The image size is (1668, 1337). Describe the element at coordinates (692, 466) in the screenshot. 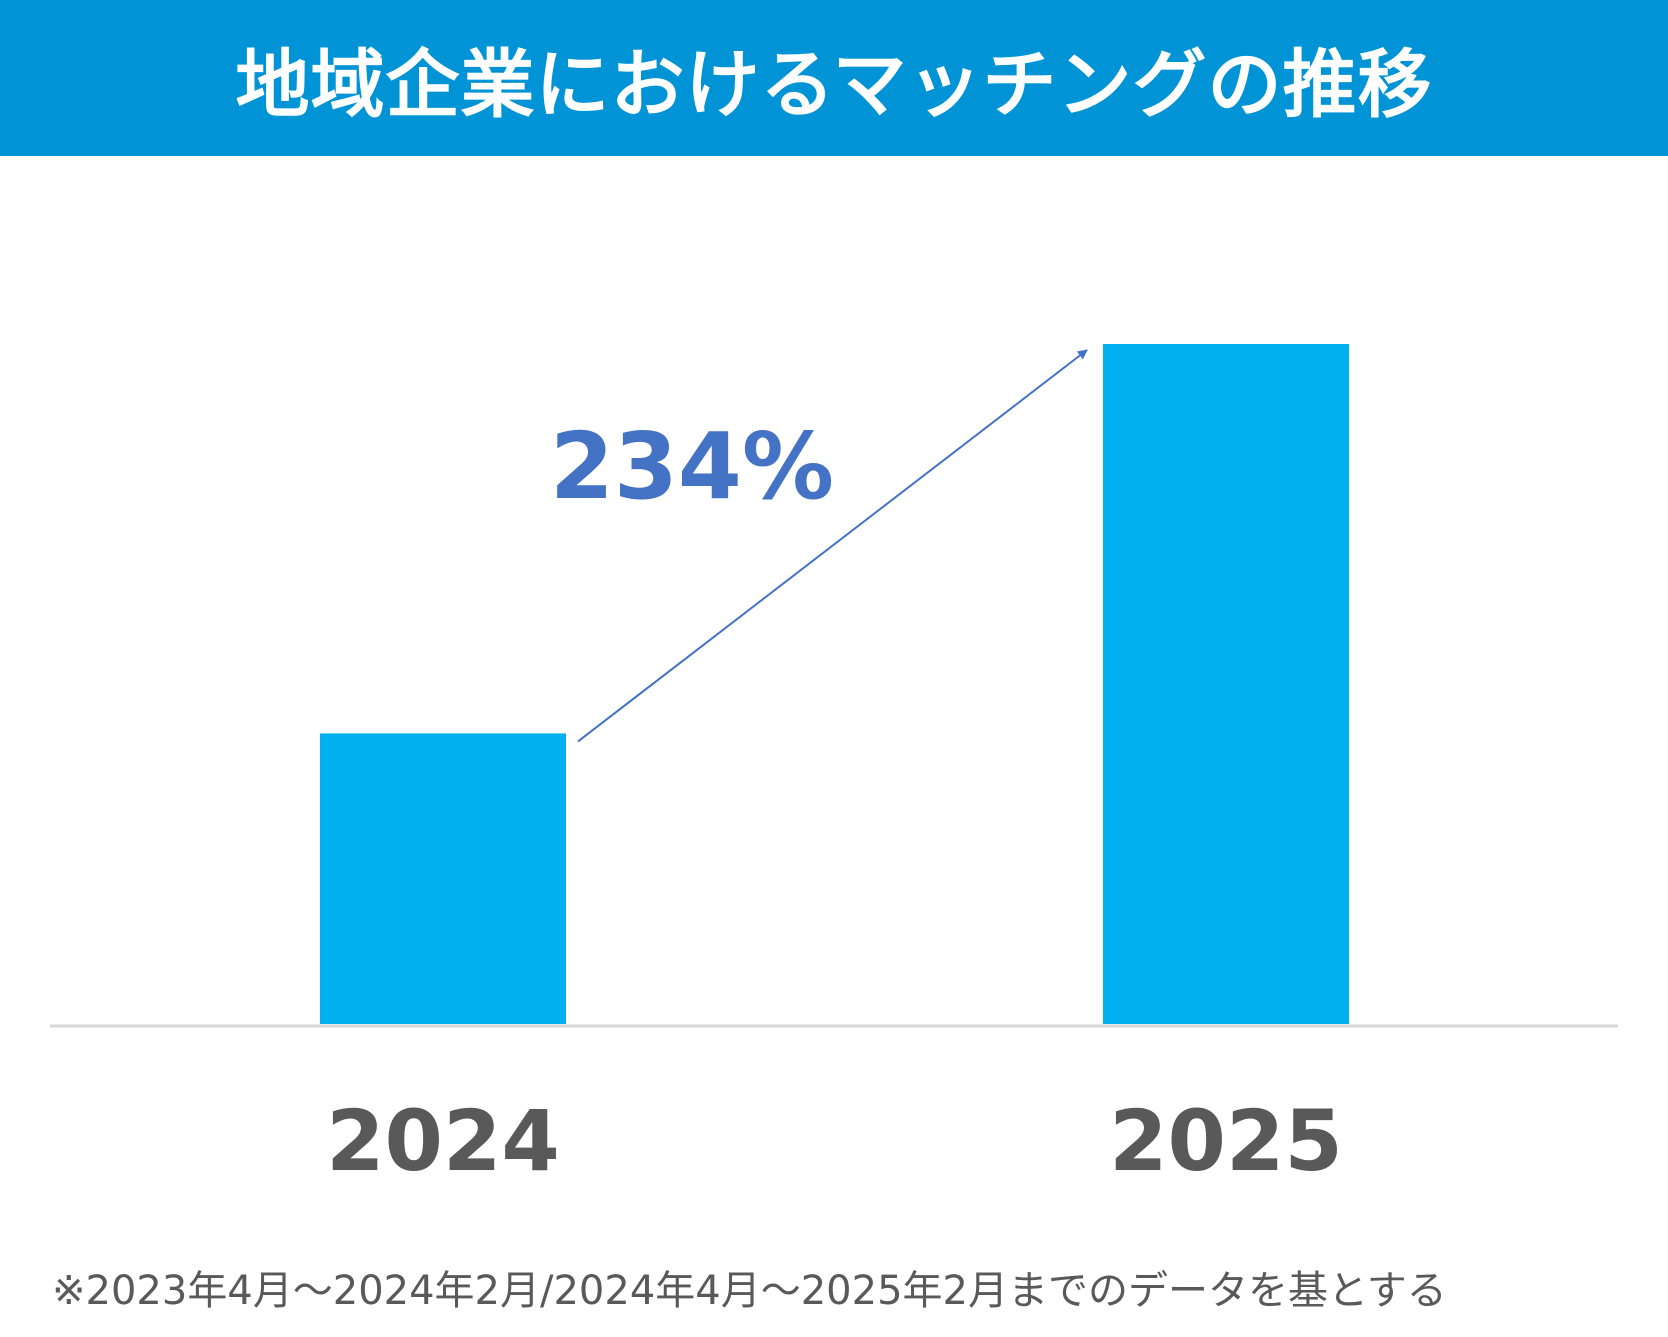

I see `growth-annotation-label: 234%` at that location.